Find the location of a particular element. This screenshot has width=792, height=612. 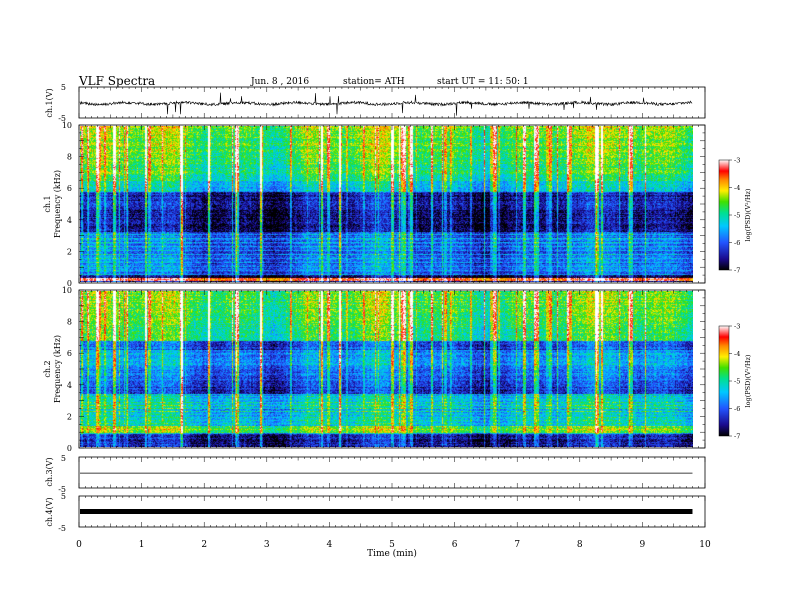

ch4-wave-ylabel: ch.4(V) is located at coordinates (49, 511).